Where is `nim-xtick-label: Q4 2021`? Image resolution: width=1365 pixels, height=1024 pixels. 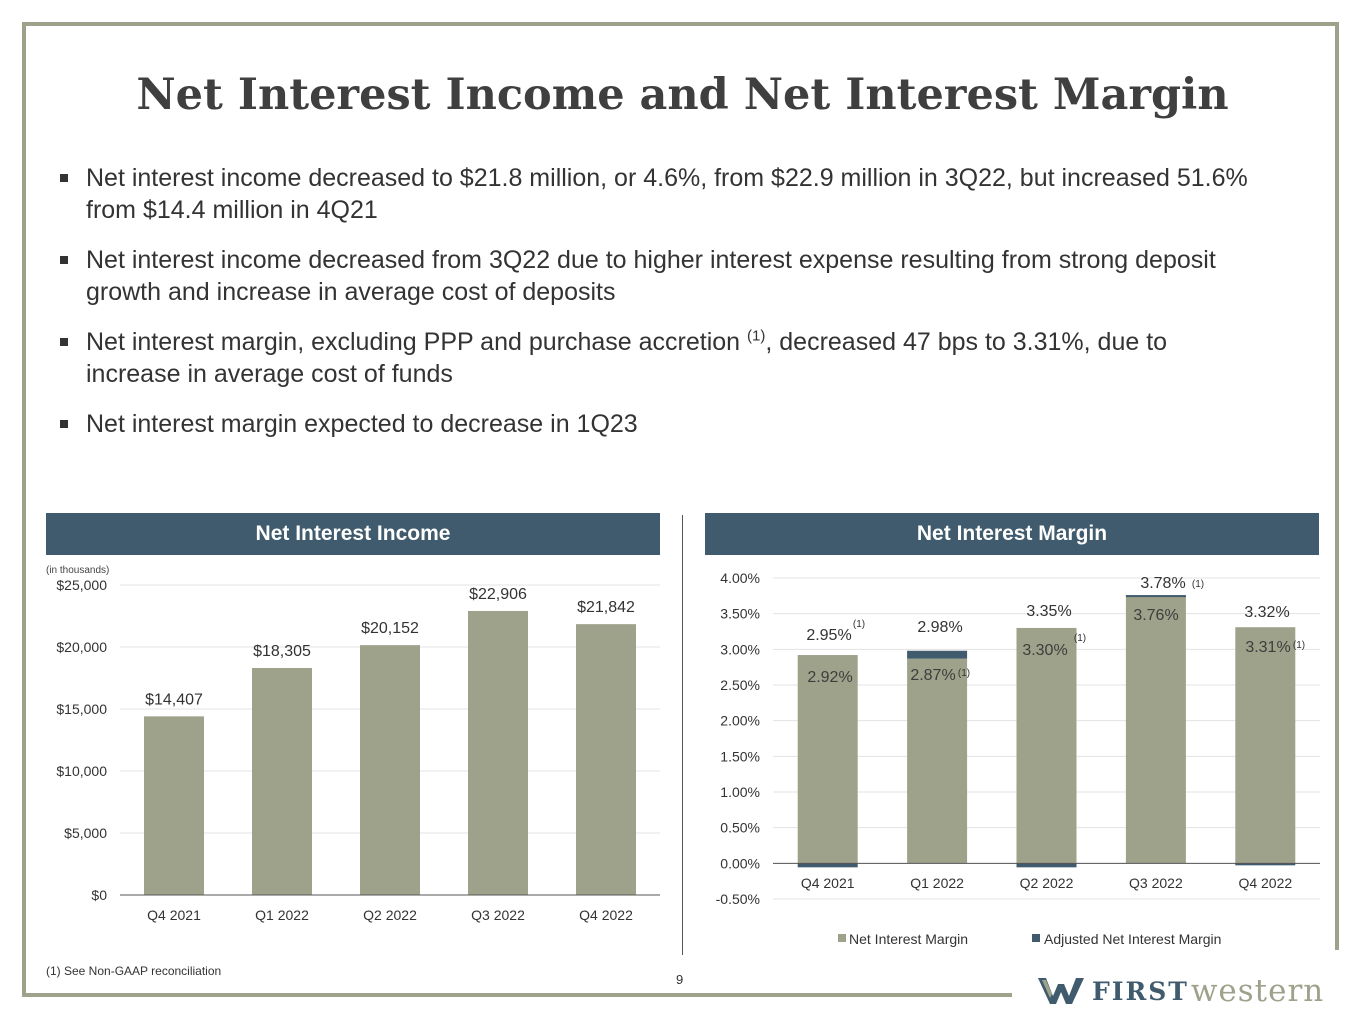 nim-xtick-label: Q4 2021 is located at coordinates (828, 883).